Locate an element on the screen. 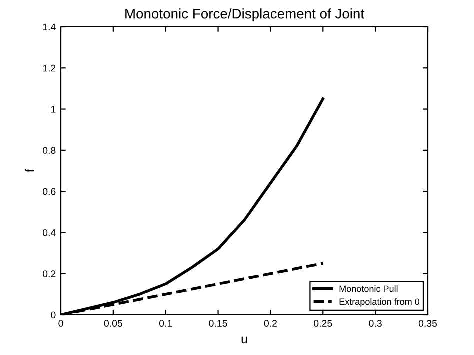 This screenshot has height=355, width=474. x-tick-label: 0.3 is located at coordinates (375, 323).